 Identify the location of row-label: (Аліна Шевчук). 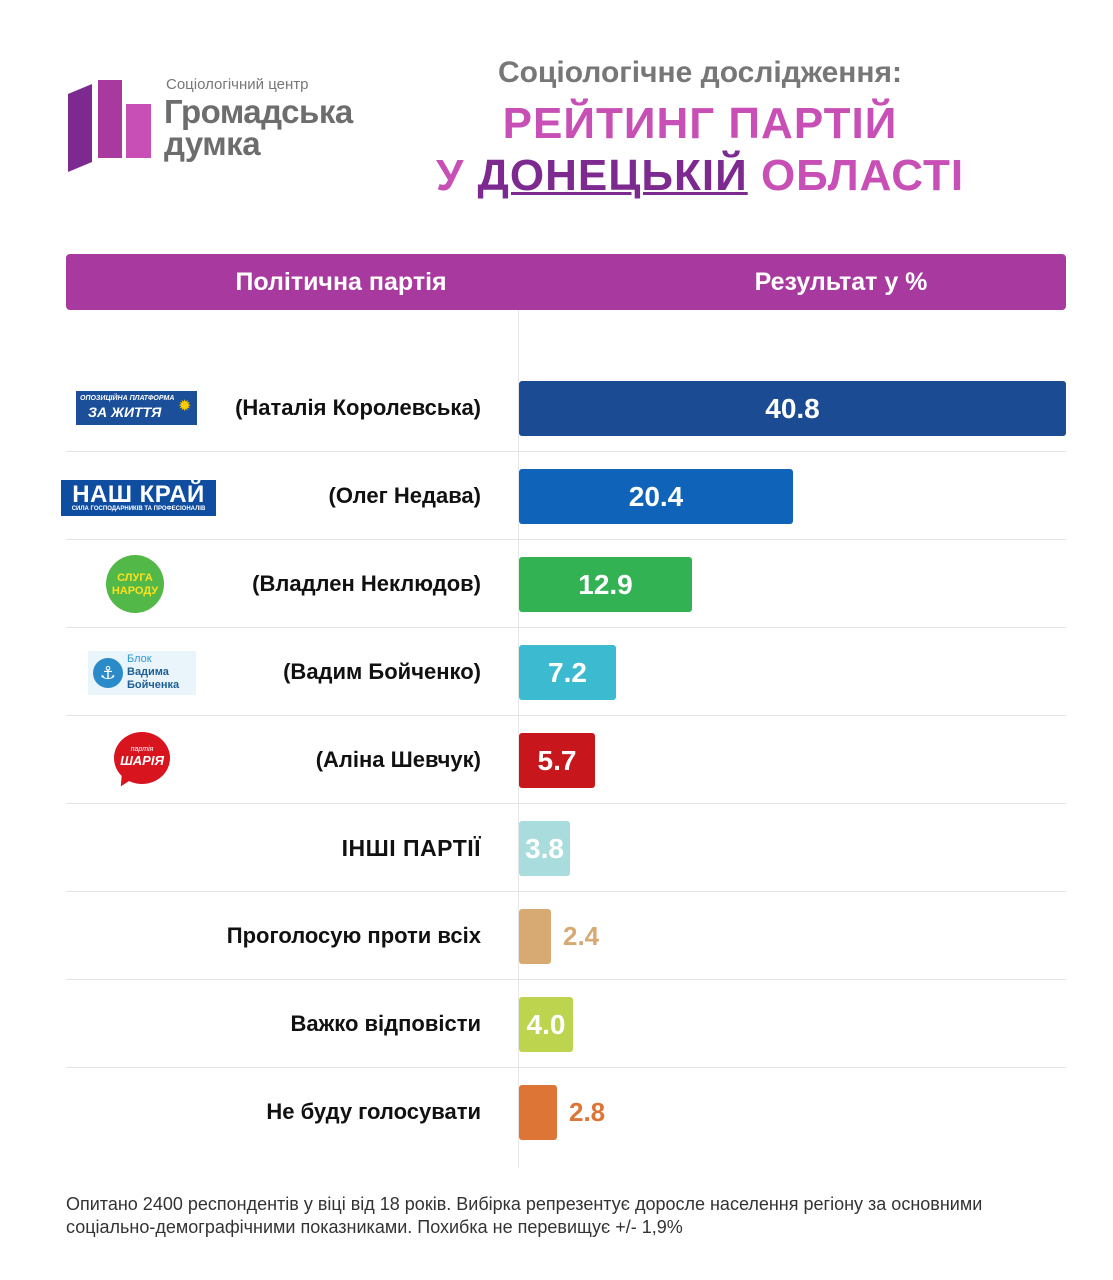
(398, 759).